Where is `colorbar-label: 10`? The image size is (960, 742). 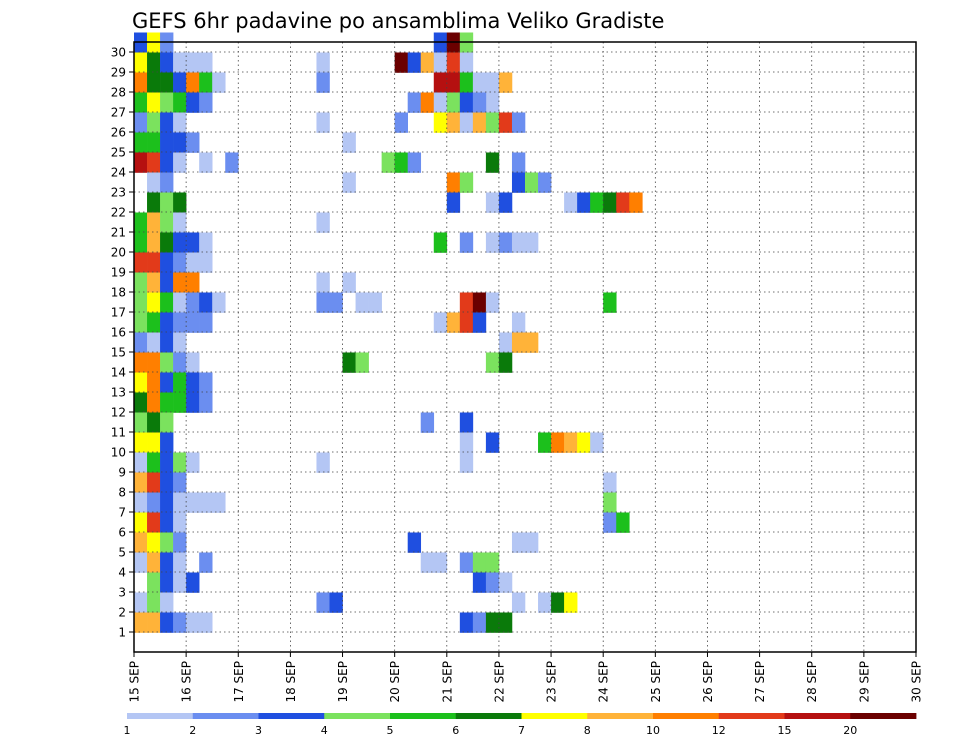 colorbar-label: 10 is located at coordinates (653, 730).